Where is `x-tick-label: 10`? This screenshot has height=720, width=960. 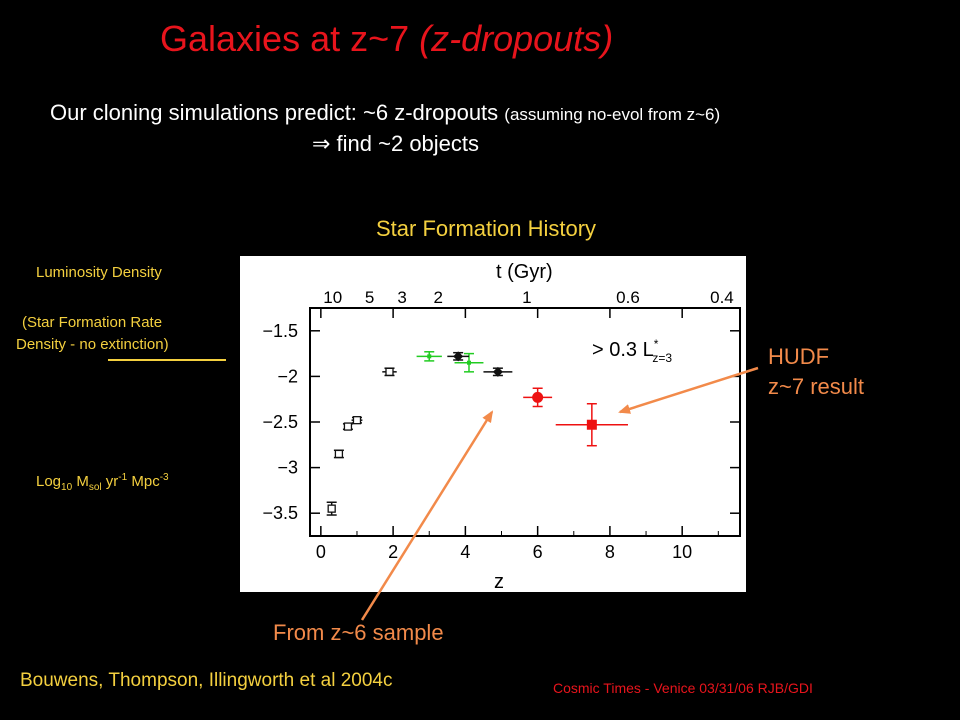
x-tick-label: 10 is located at coordinates (682, 552).